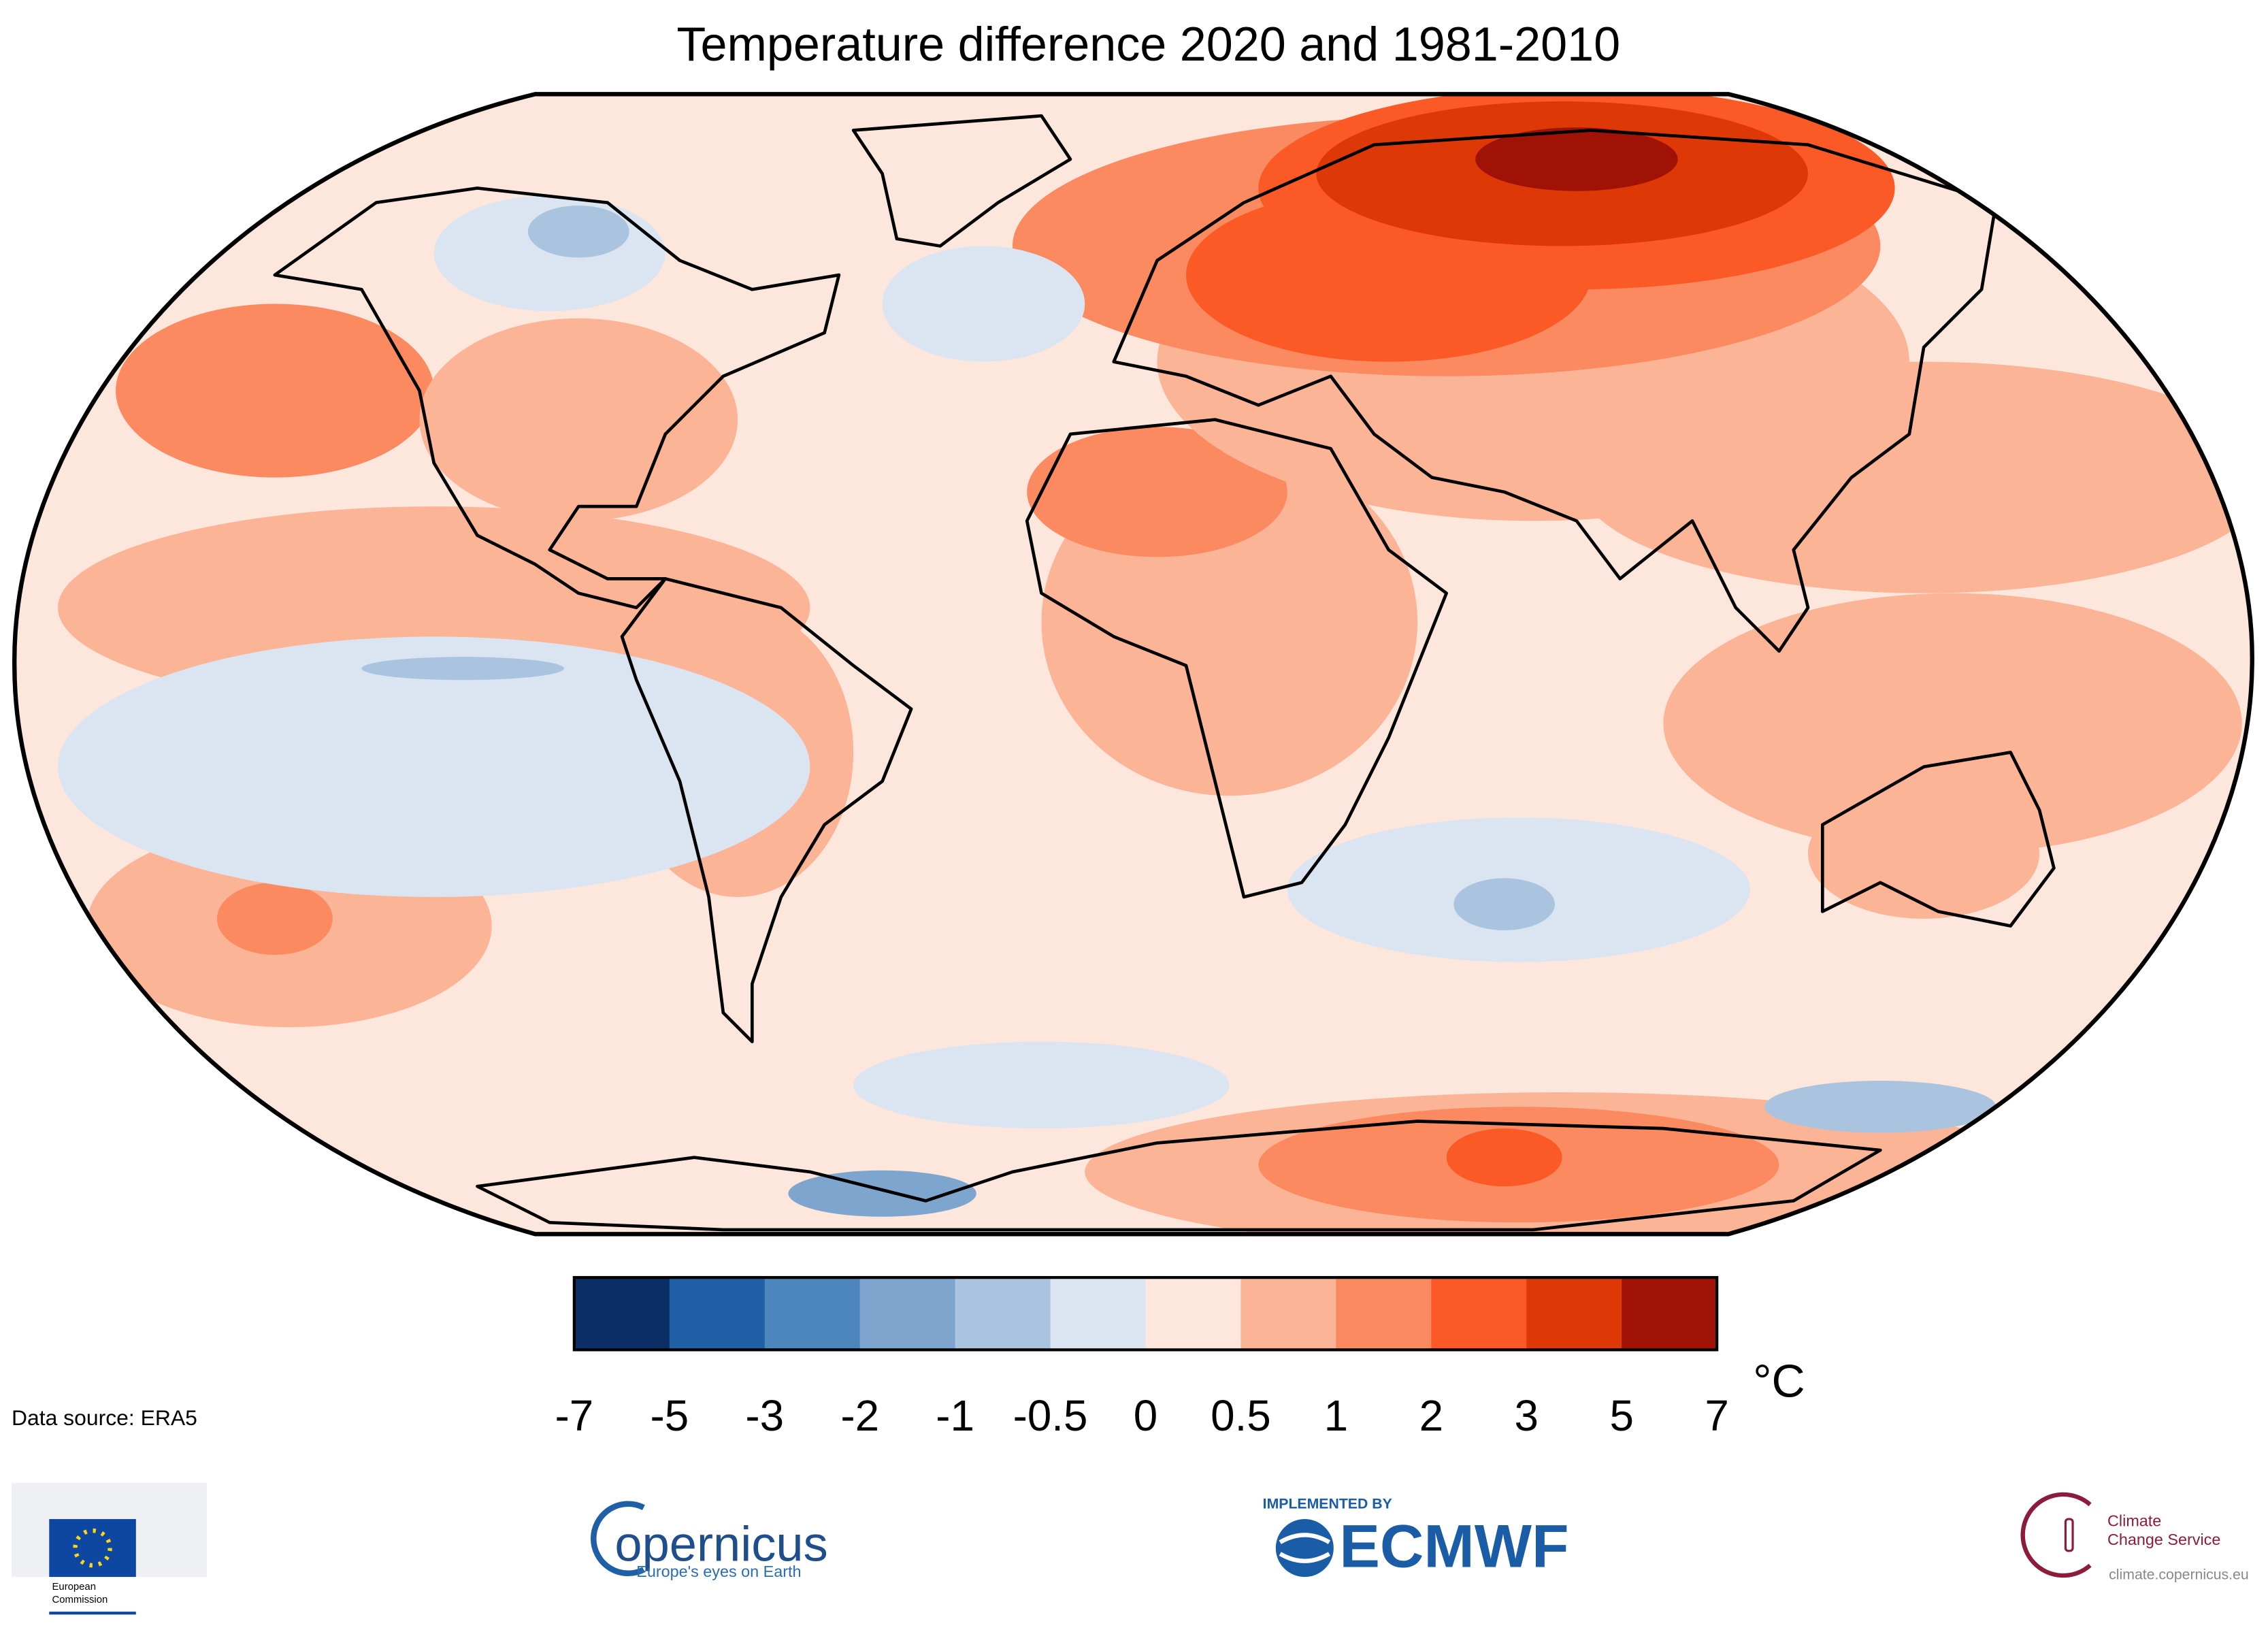 The width and height of the screenshot is (2268, 1632). I want to click on copernicus-name: opernicus, so click(720, 1545).